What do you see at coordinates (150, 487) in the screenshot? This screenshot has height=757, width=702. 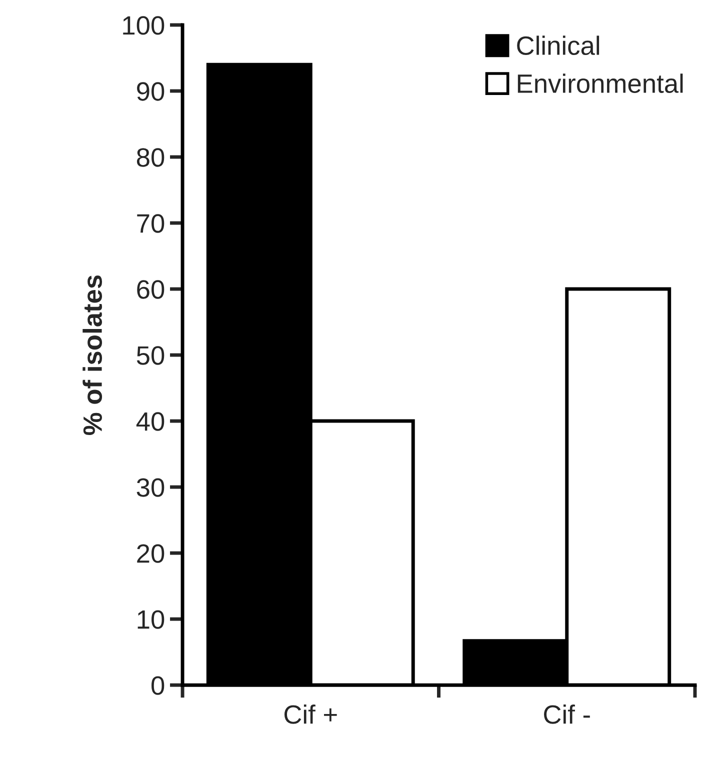 I see `y-tick-label: 30` at bounding box center [150, 487].